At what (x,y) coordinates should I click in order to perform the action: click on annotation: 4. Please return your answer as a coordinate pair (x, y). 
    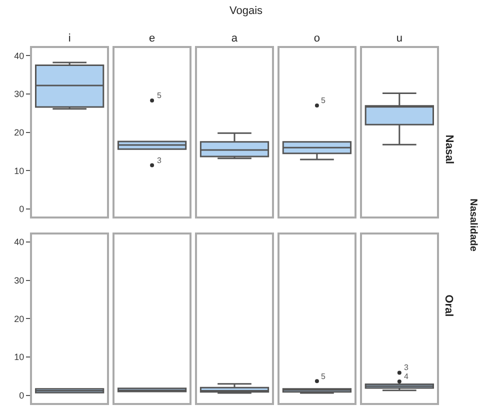
    Looking at the image, I should click on (406, 376).